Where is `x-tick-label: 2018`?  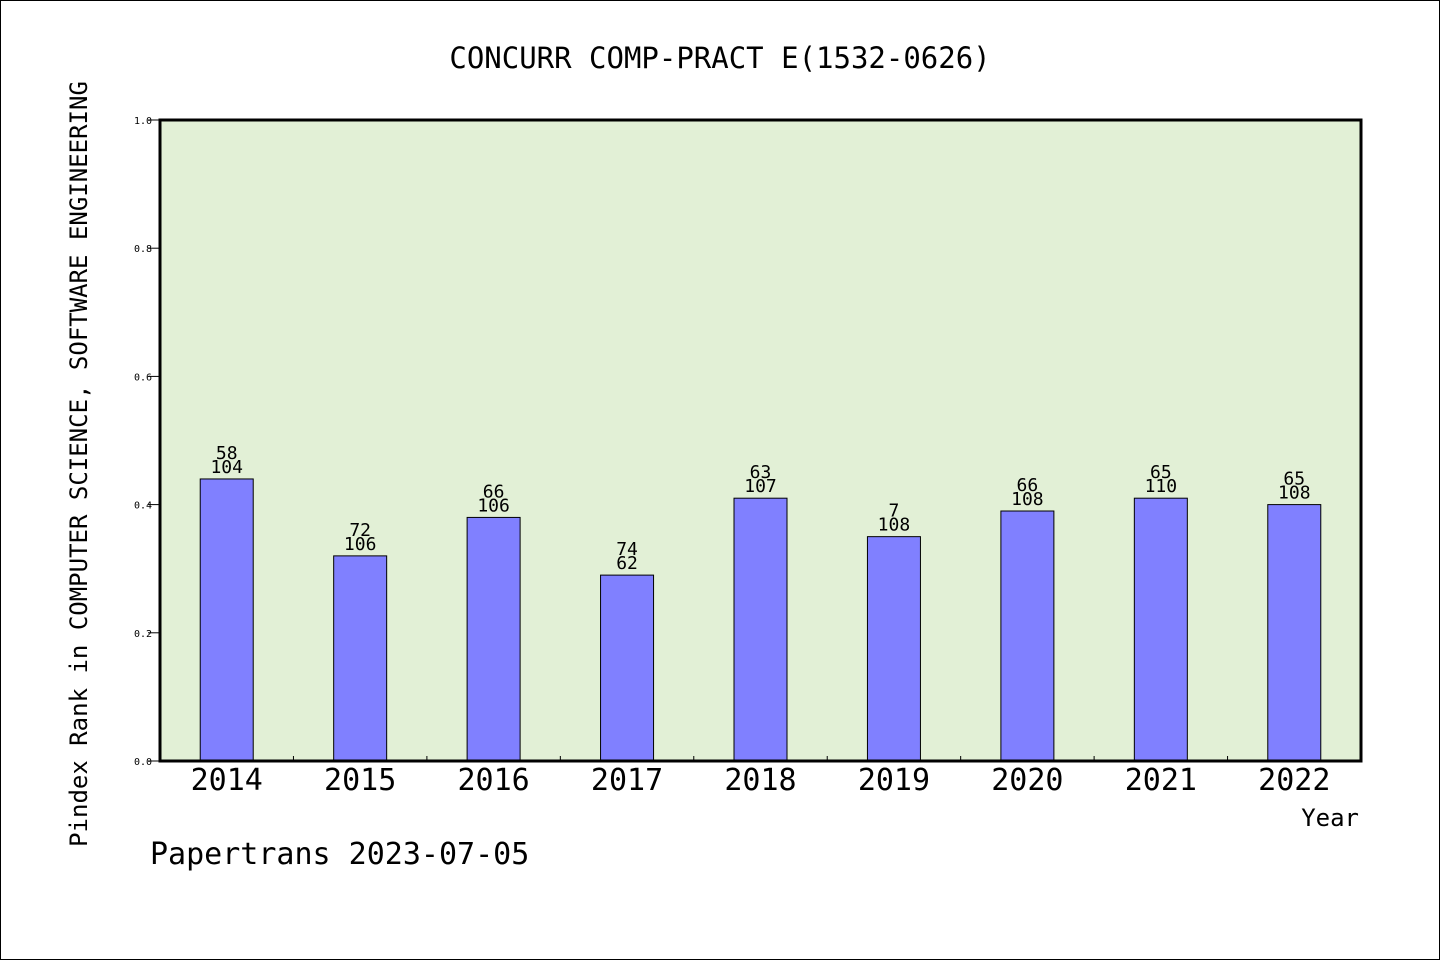
x-tick-label: 2018 is located at coordinates (760, 780).